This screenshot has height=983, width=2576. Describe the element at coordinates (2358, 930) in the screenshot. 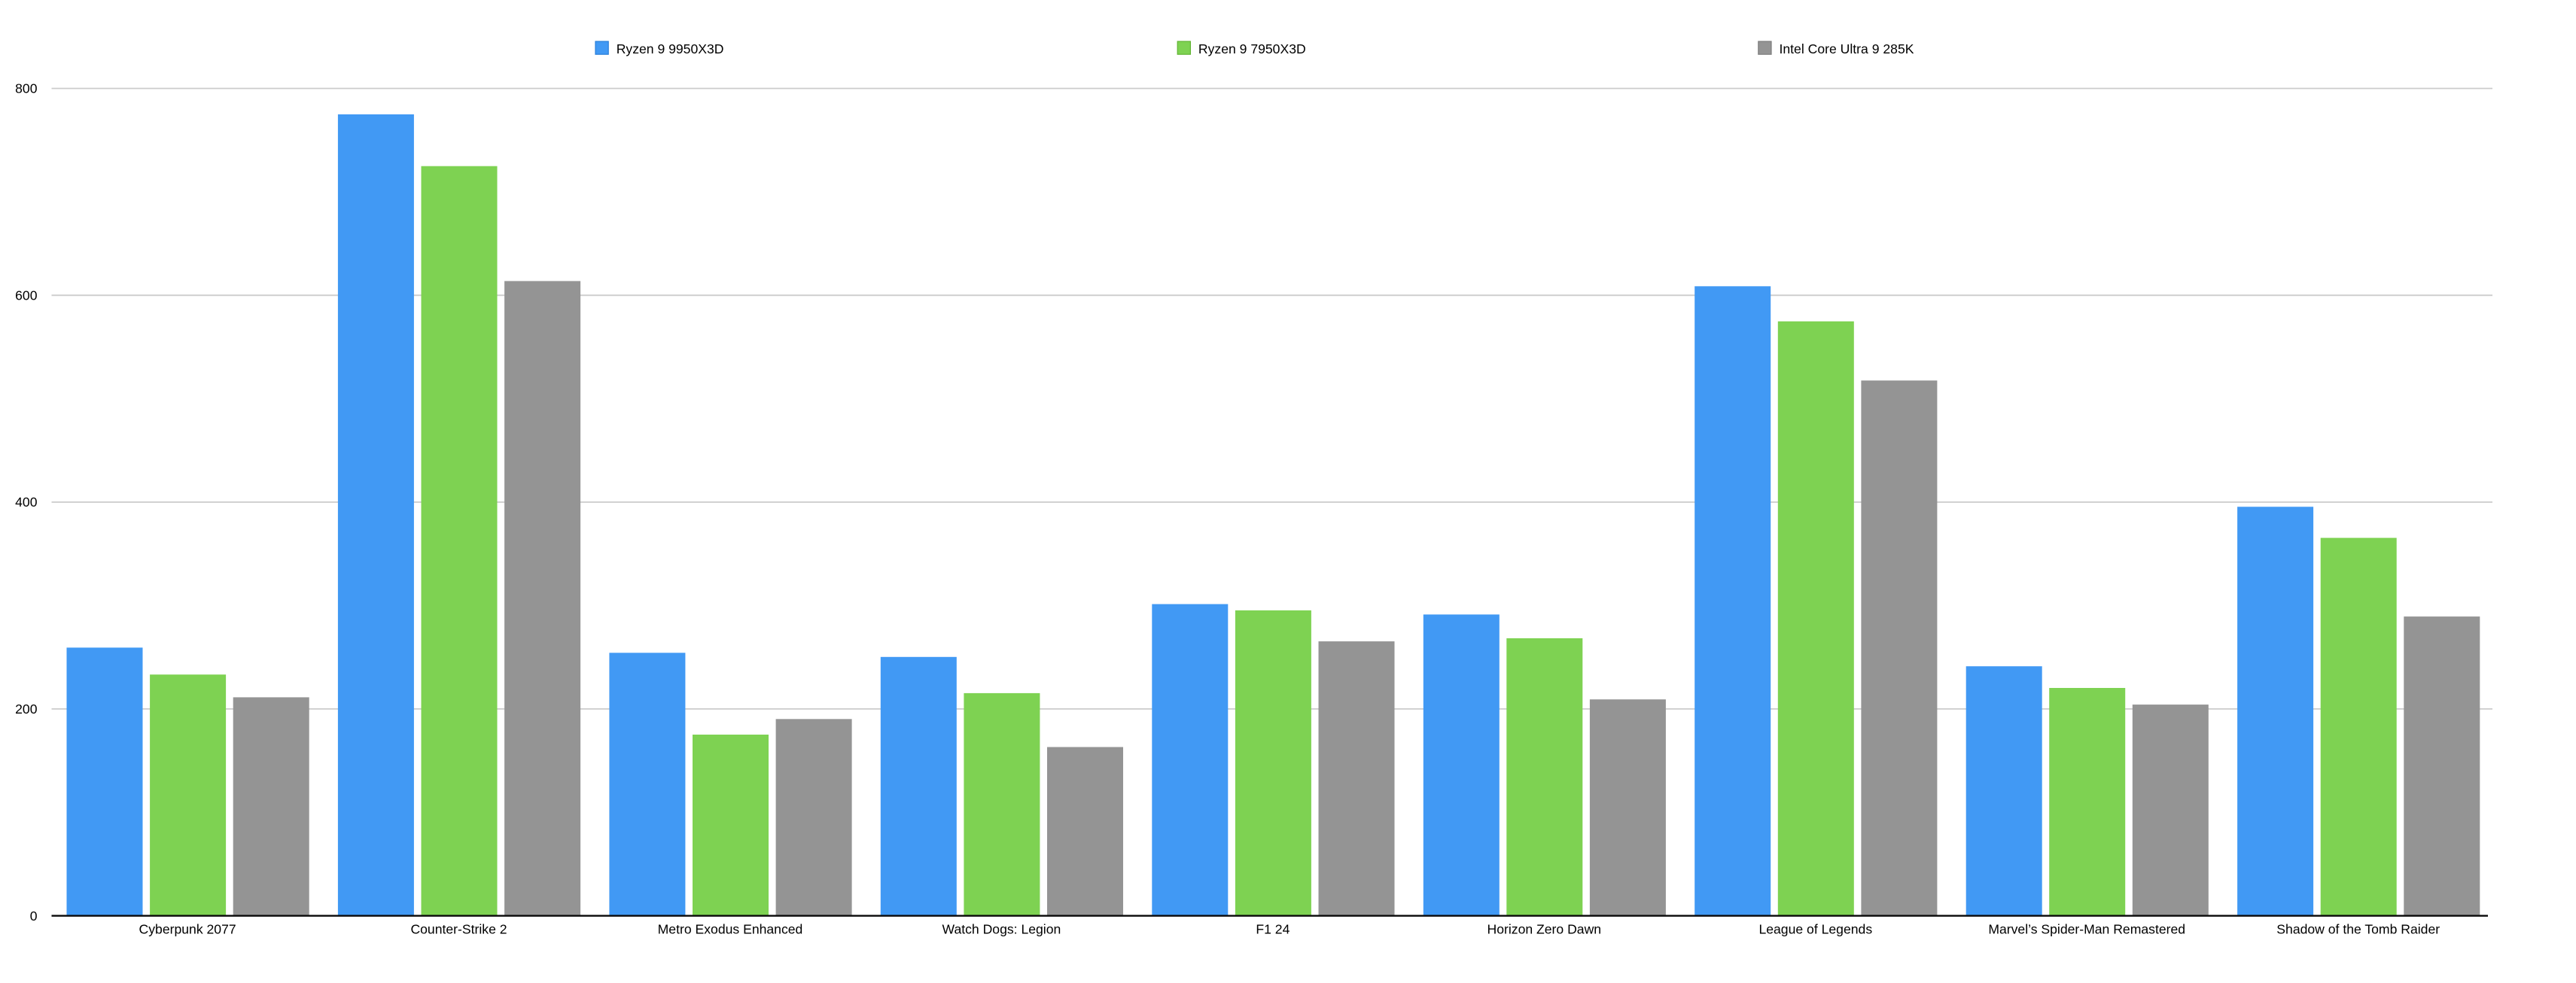

I see `svg-text: Shadow of the Tomb Raider` at that location.